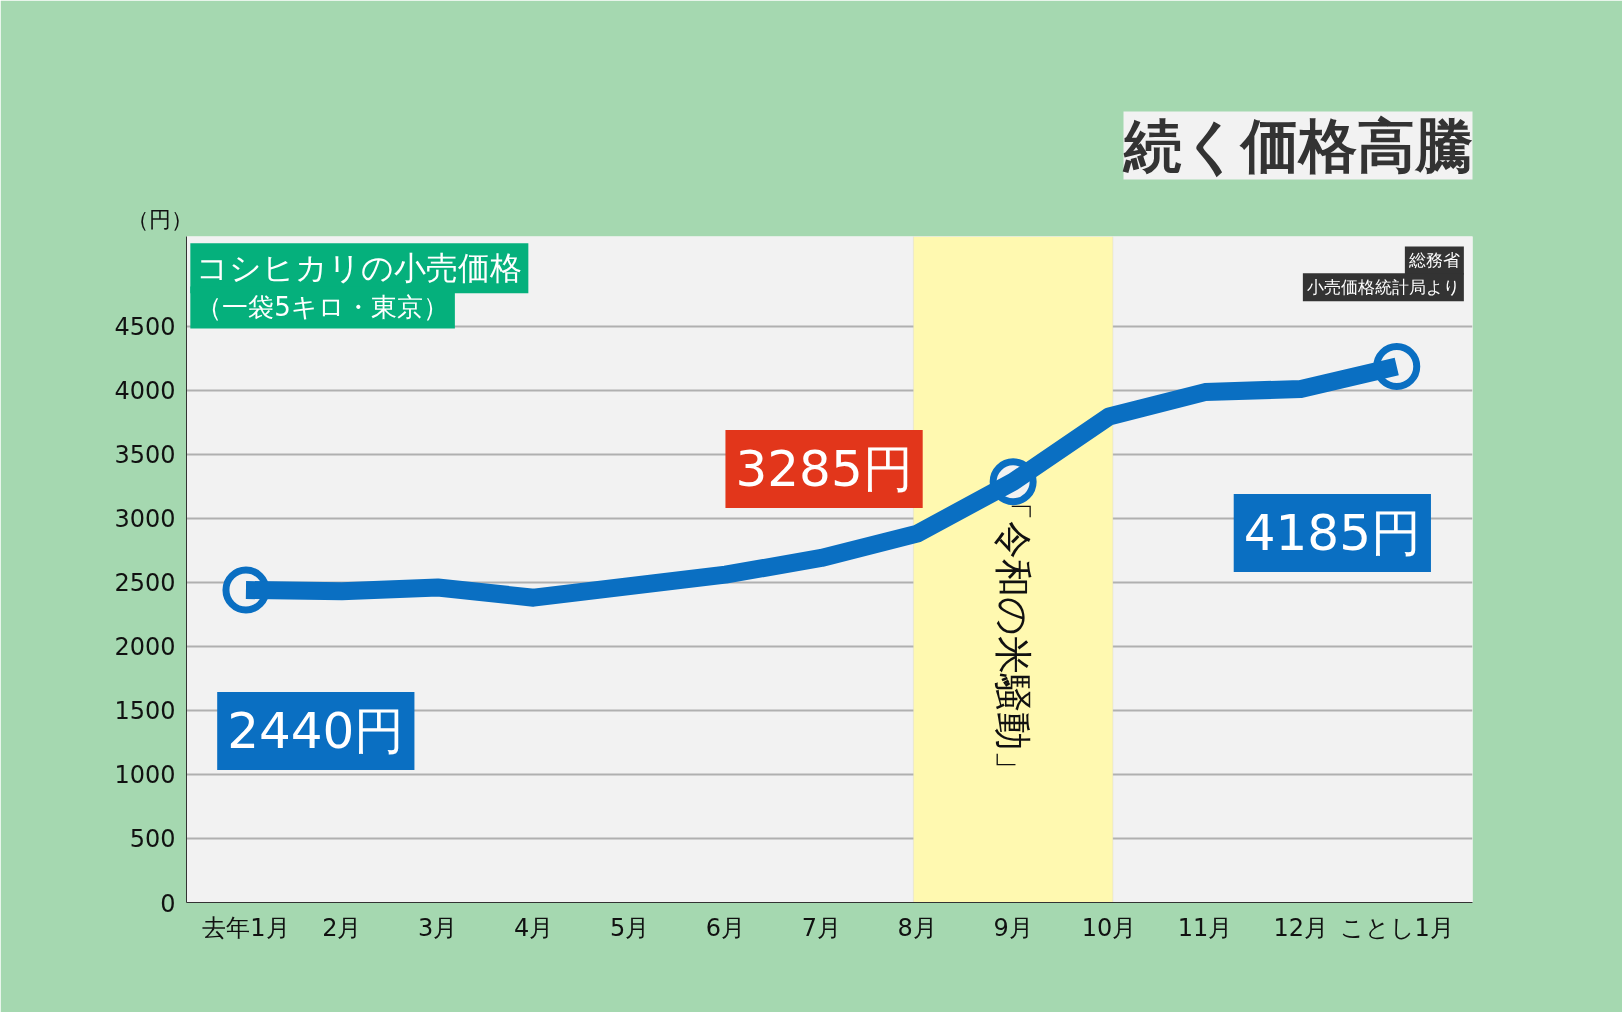 The width and height of the screenshot is (1622, 1012). Describe the element at coordinates (824, 468) in the screenshot. I see `data-label: 3285円` at that location.